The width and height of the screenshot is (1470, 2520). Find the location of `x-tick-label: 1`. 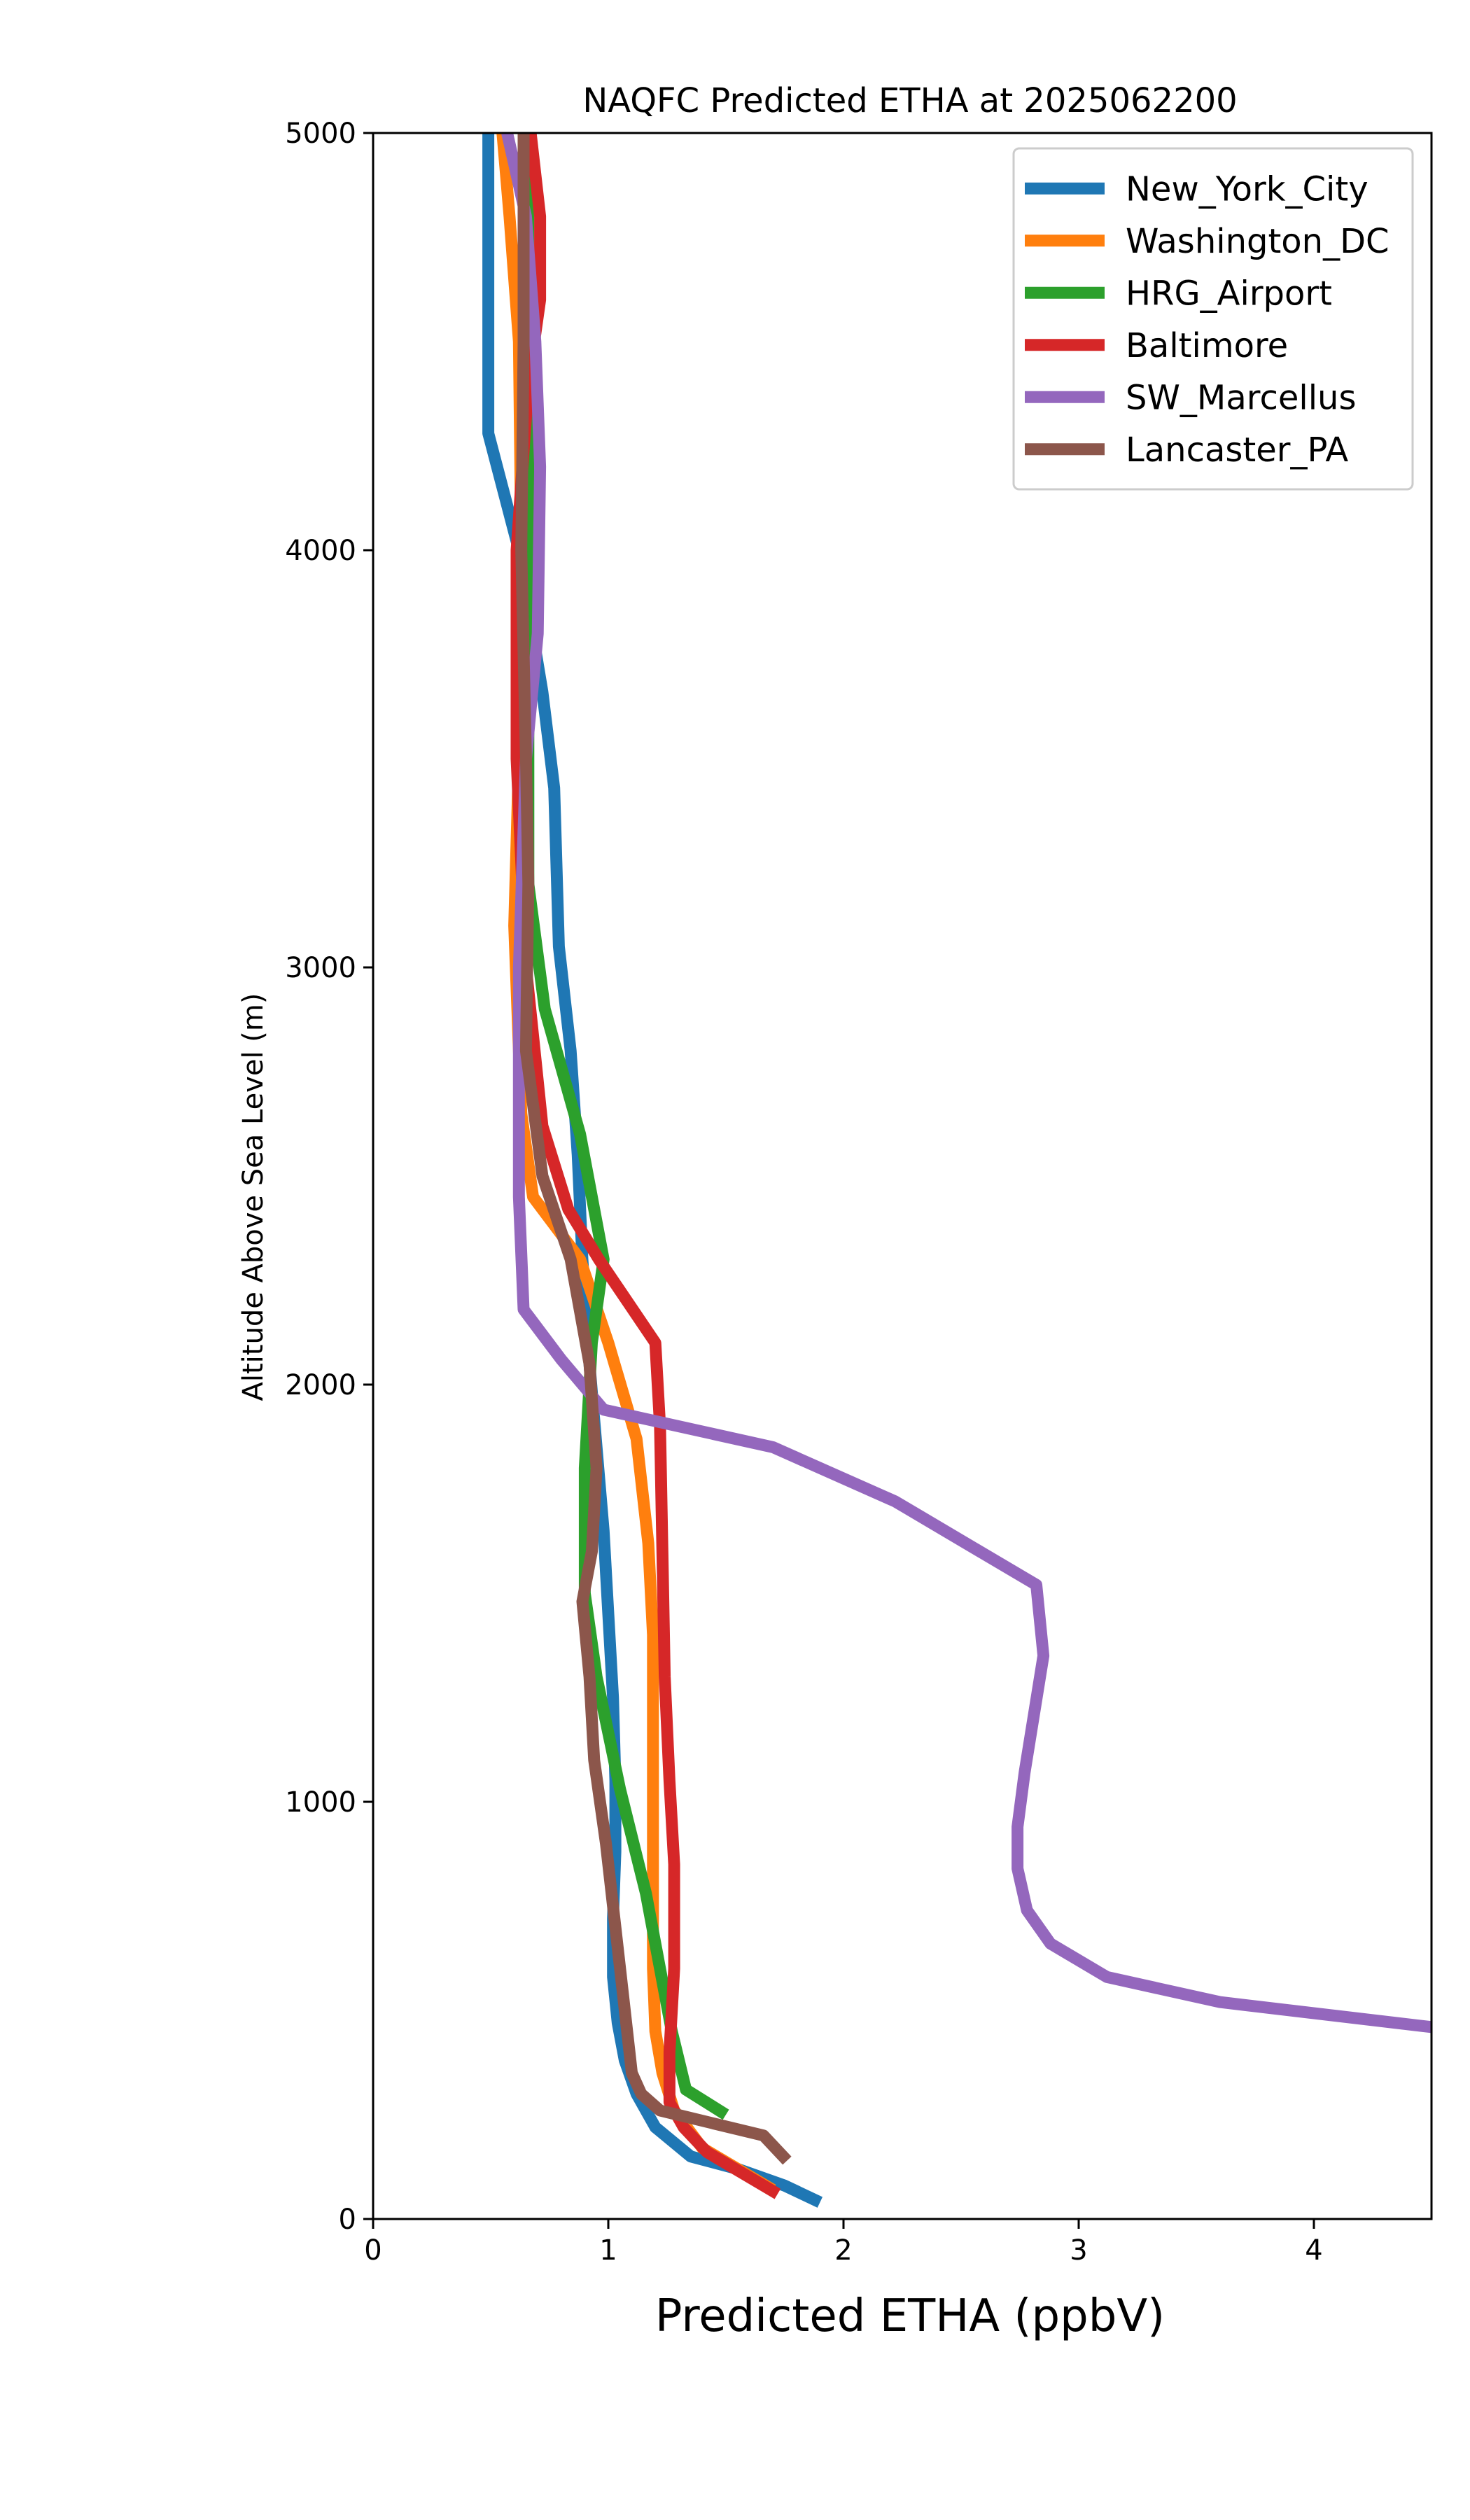

x-tick-label: 1 is located at coordinates (608, 2250).